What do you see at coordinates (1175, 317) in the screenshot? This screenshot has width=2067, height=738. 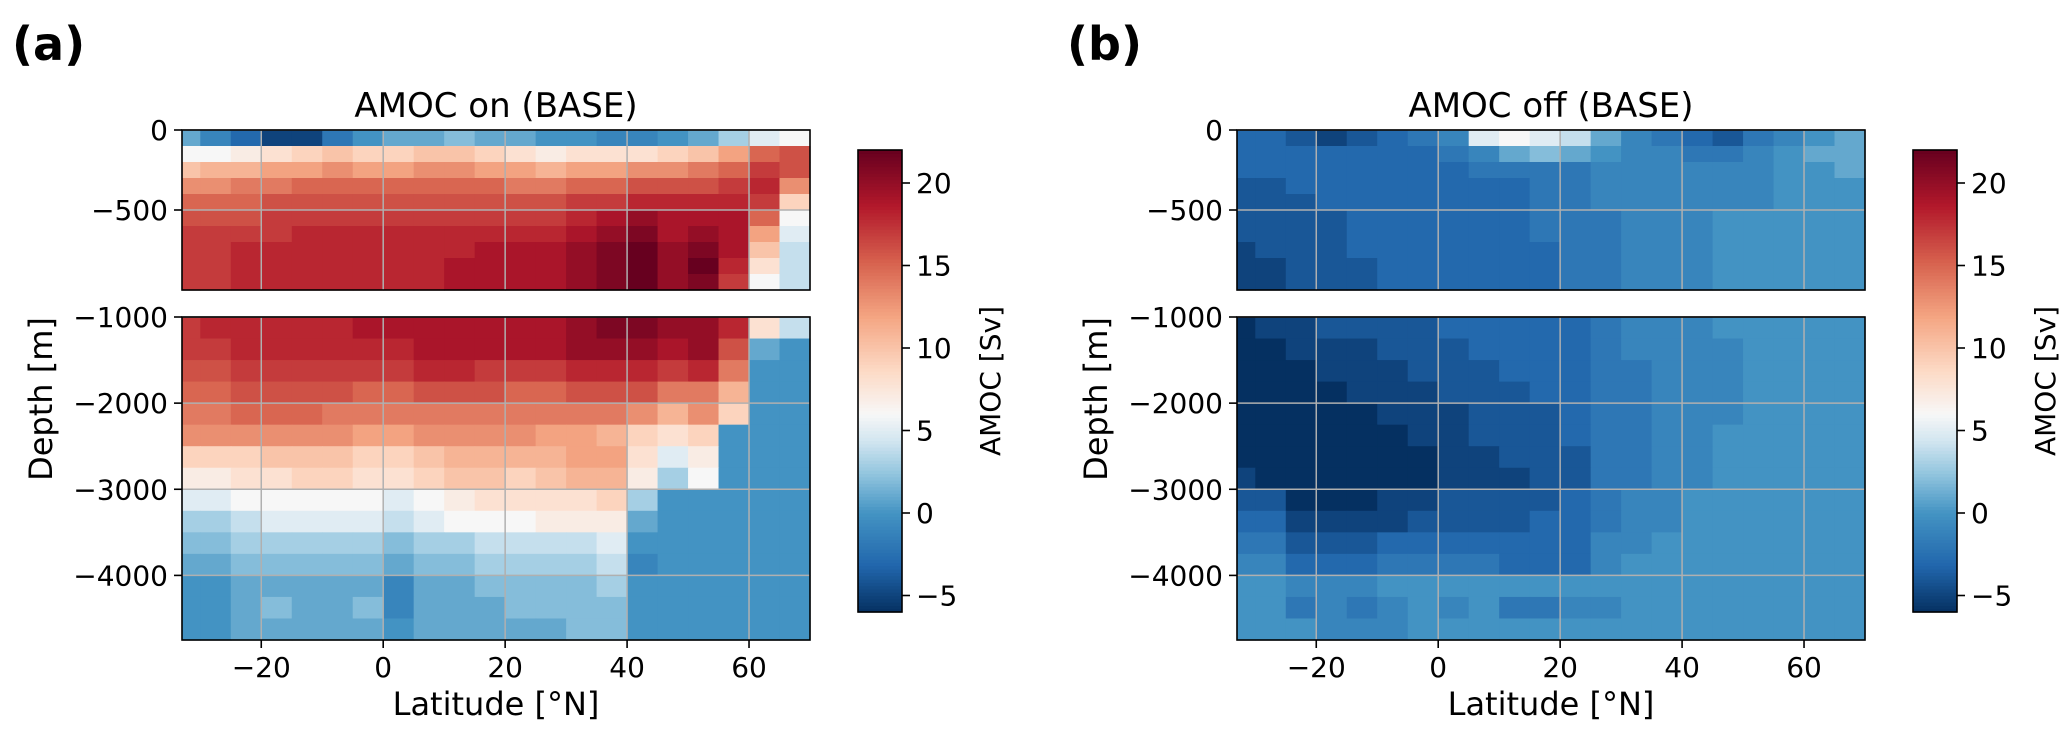 I see `ytick-label: −1000` at bounding box center [1175, 317].